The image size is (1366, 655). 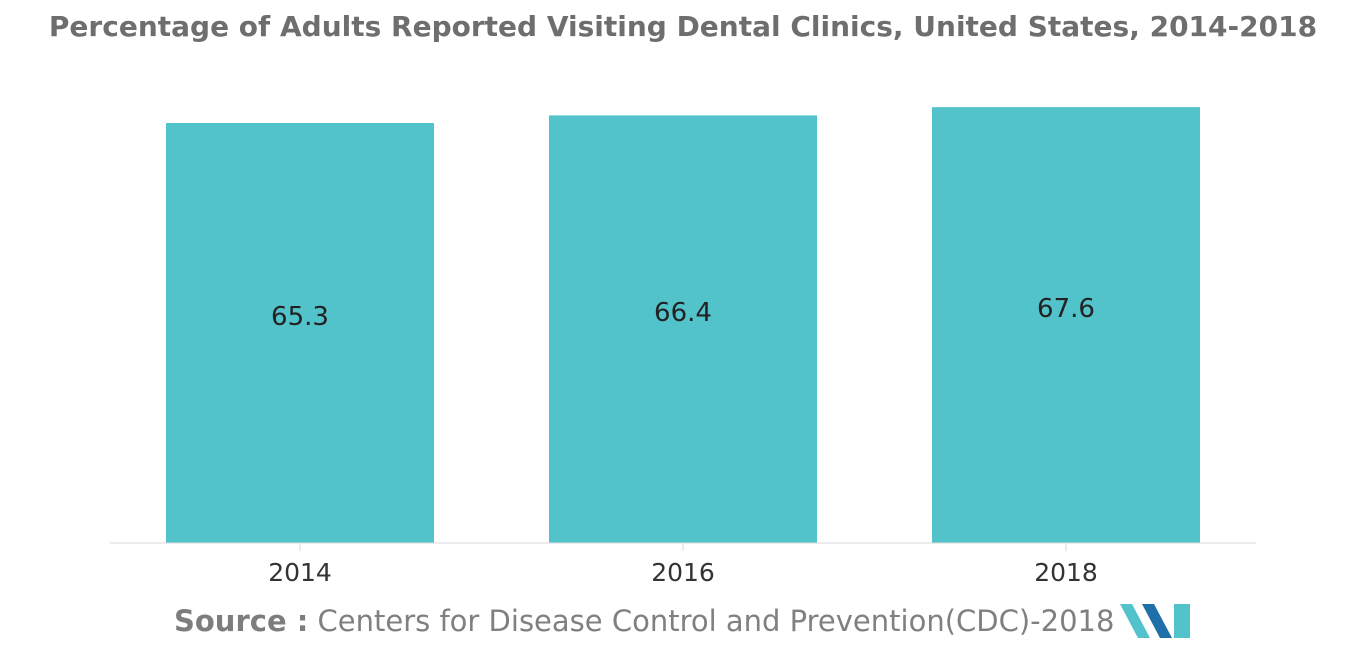 What do you see at coordinates (1182, 621) in the screenshot?
I see `logo-right-bar` at bounding box center [1182, 621].